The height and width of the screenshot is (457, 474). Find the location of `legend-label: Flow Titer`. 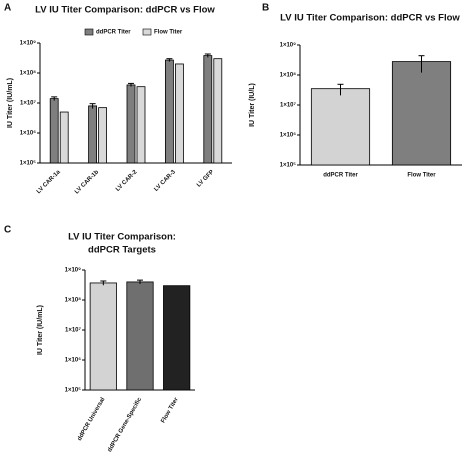

legend-label: Flow Titer is located at coordinates (168, 33).